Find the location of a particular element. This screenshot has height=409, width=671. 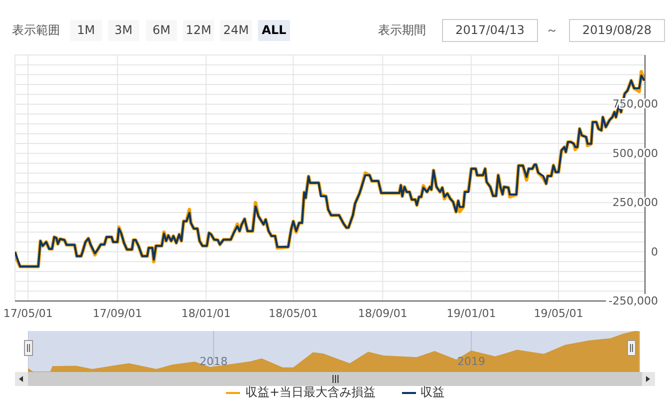

x-tick-label: 17/09/01 is located at coordinates (117, 313).